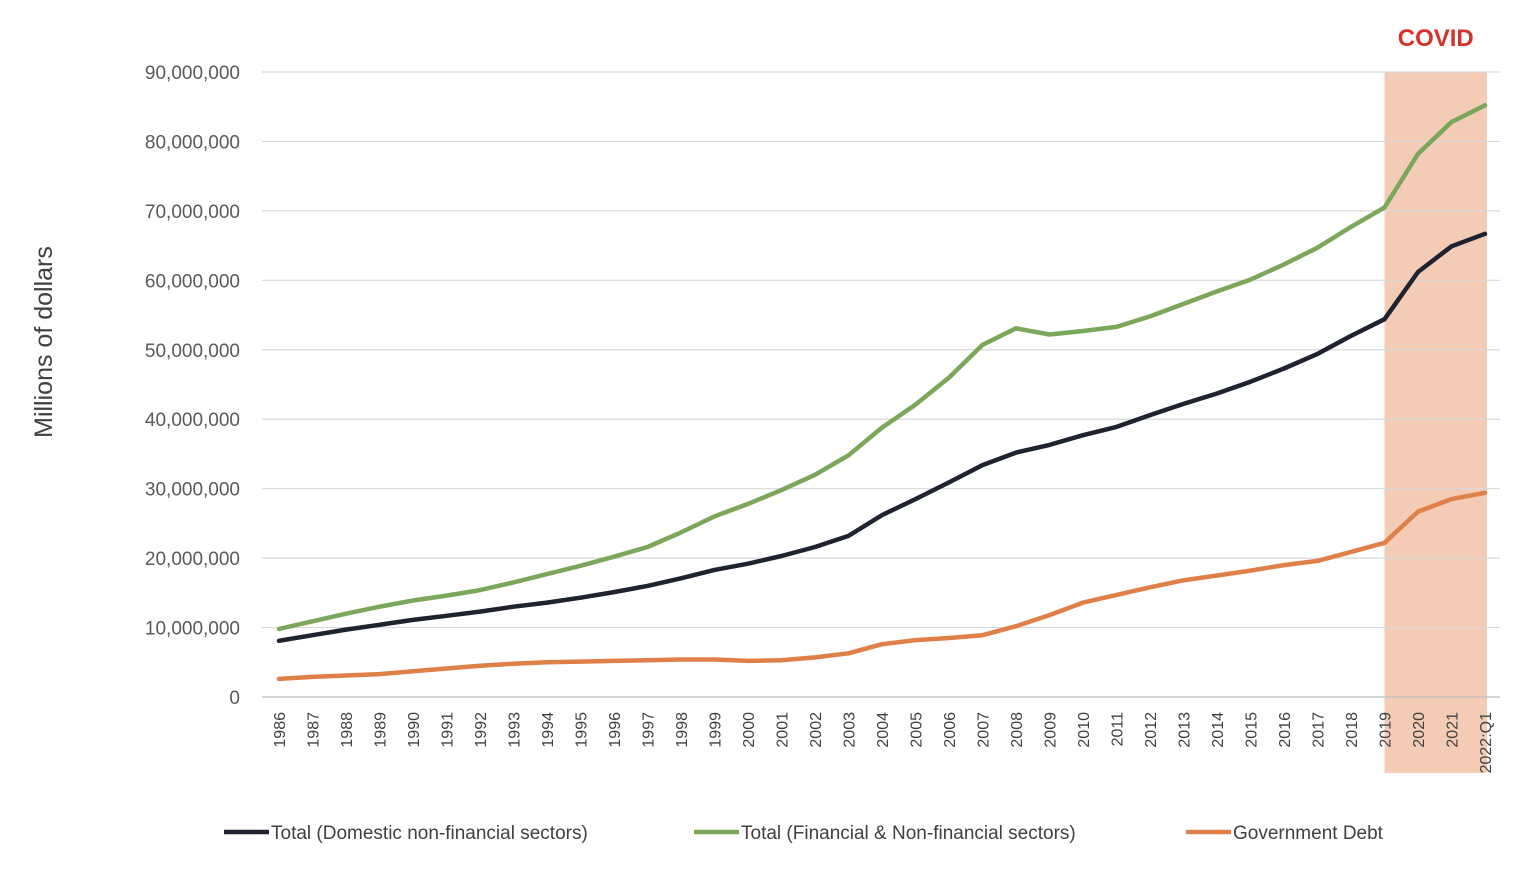 This screenshot has width=1532, height=874. What do you see at coordinates (192, 212) in the screenshot?
I see `y-tick-label: 70,000,000` at bounding box center [192, 212].